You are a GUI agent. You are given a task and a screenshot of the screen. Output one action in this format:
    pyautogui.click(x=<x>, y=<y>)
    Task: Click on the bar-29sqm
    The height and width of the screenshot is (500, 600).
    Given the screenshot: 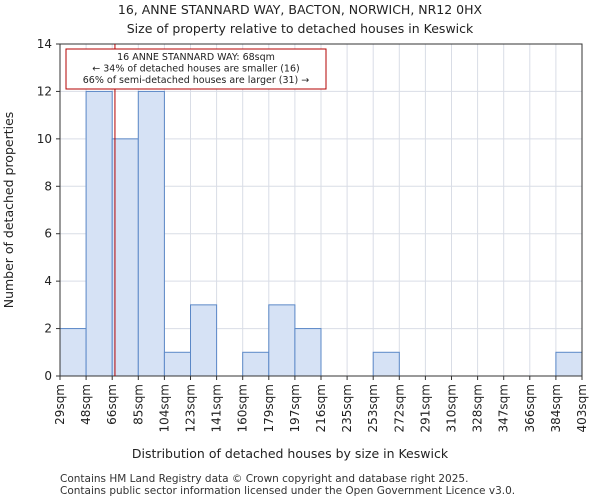 What is the action you would take?
    pyautogui.click(x=73, y=352)
    